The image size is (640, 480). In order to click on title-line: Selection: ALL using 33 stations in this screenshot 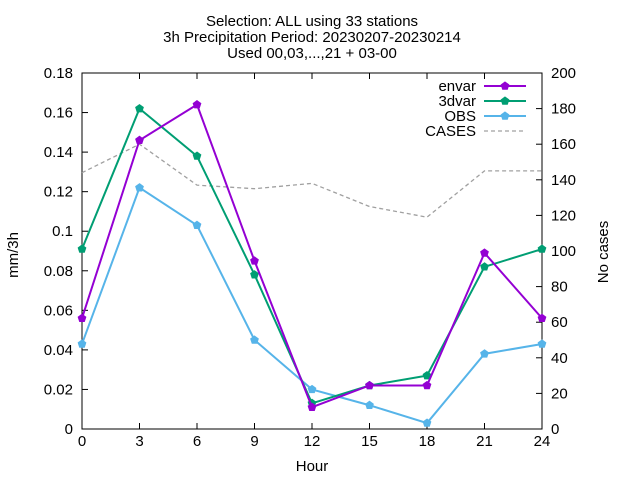, I will do `click(312, 21)`.